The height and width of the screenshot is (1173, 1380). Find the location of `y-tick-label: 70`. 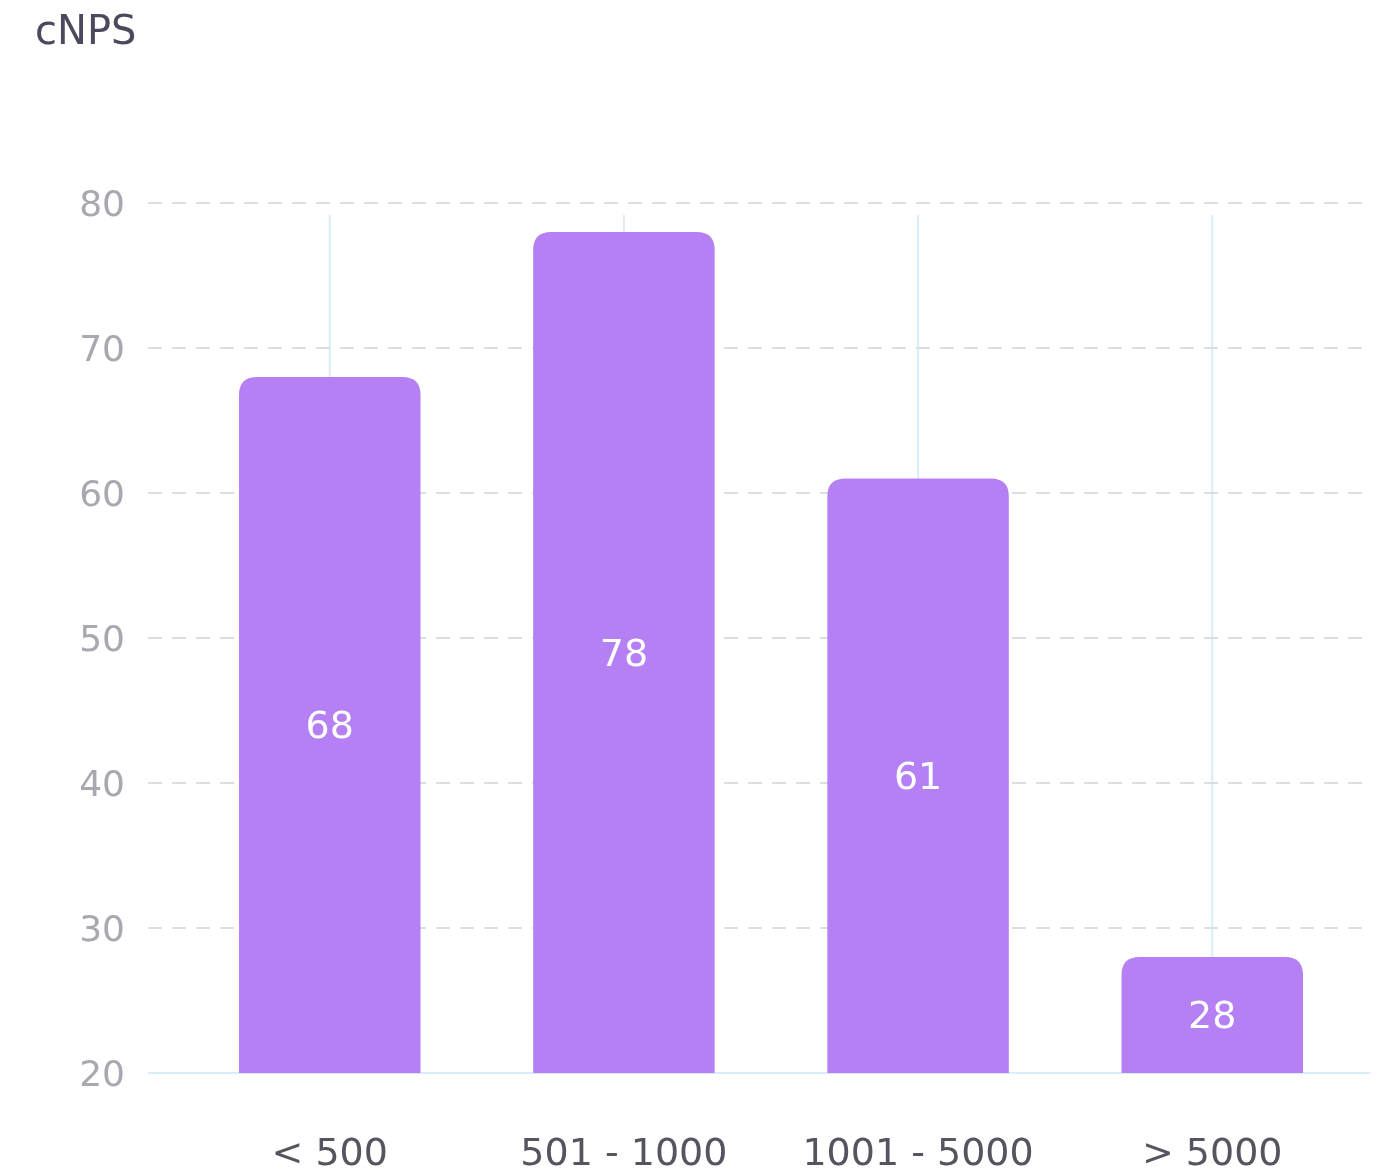

y-tick-label: 70 is located at coordinates (102, 348).